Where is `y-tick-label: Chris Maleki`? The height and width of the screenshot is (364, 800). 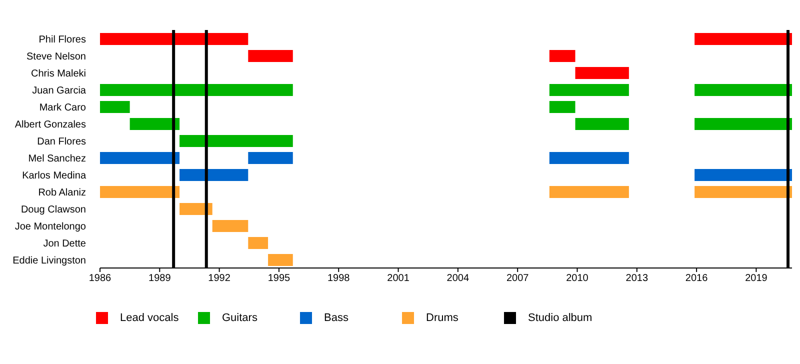
y-tick-label: Chris Maleki is located at coordinates (58, 74).